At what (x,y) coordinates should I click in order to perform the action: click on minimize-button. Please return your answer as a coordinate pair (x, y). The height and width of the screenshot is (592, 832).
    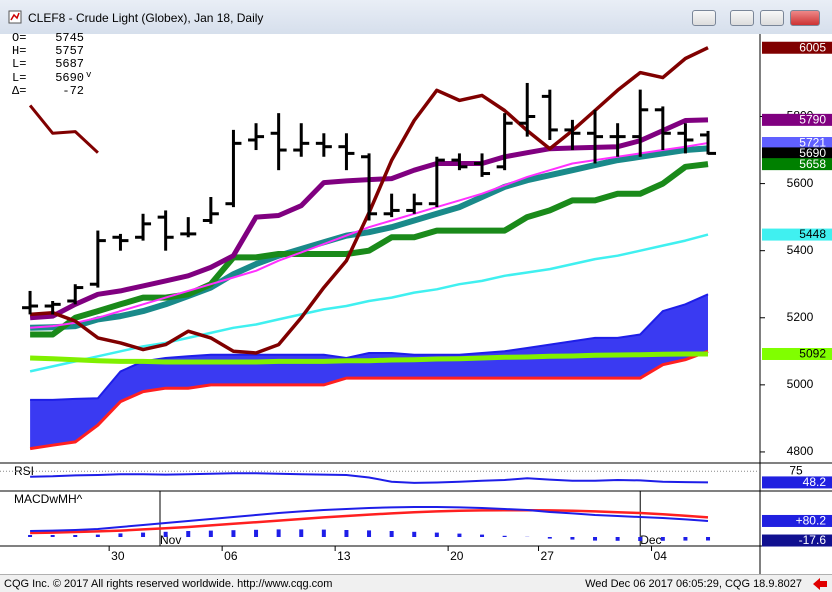
    Looking at the image, I should click on (742, 18).